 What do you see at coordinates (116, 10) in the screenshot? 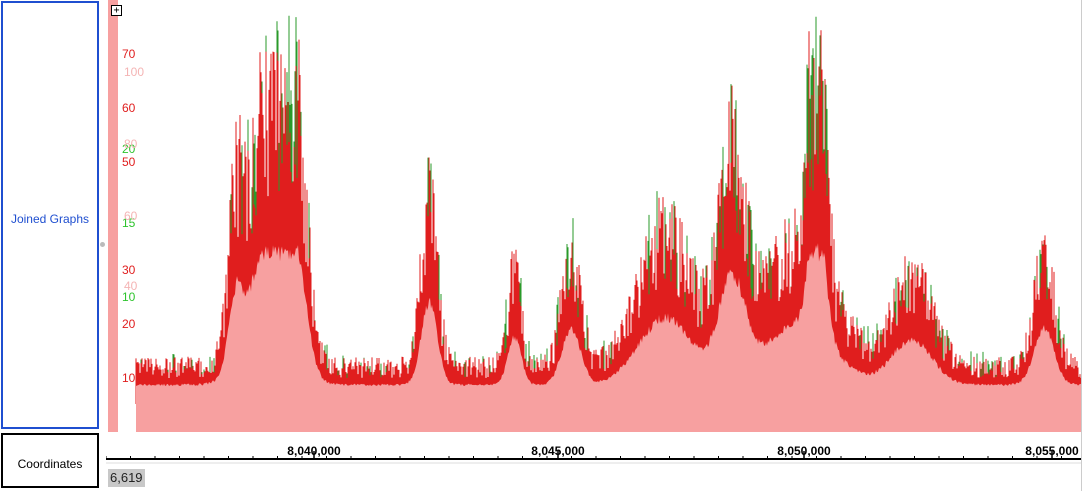
I see `expand-track-button: +` at bounding box center [116, 10].